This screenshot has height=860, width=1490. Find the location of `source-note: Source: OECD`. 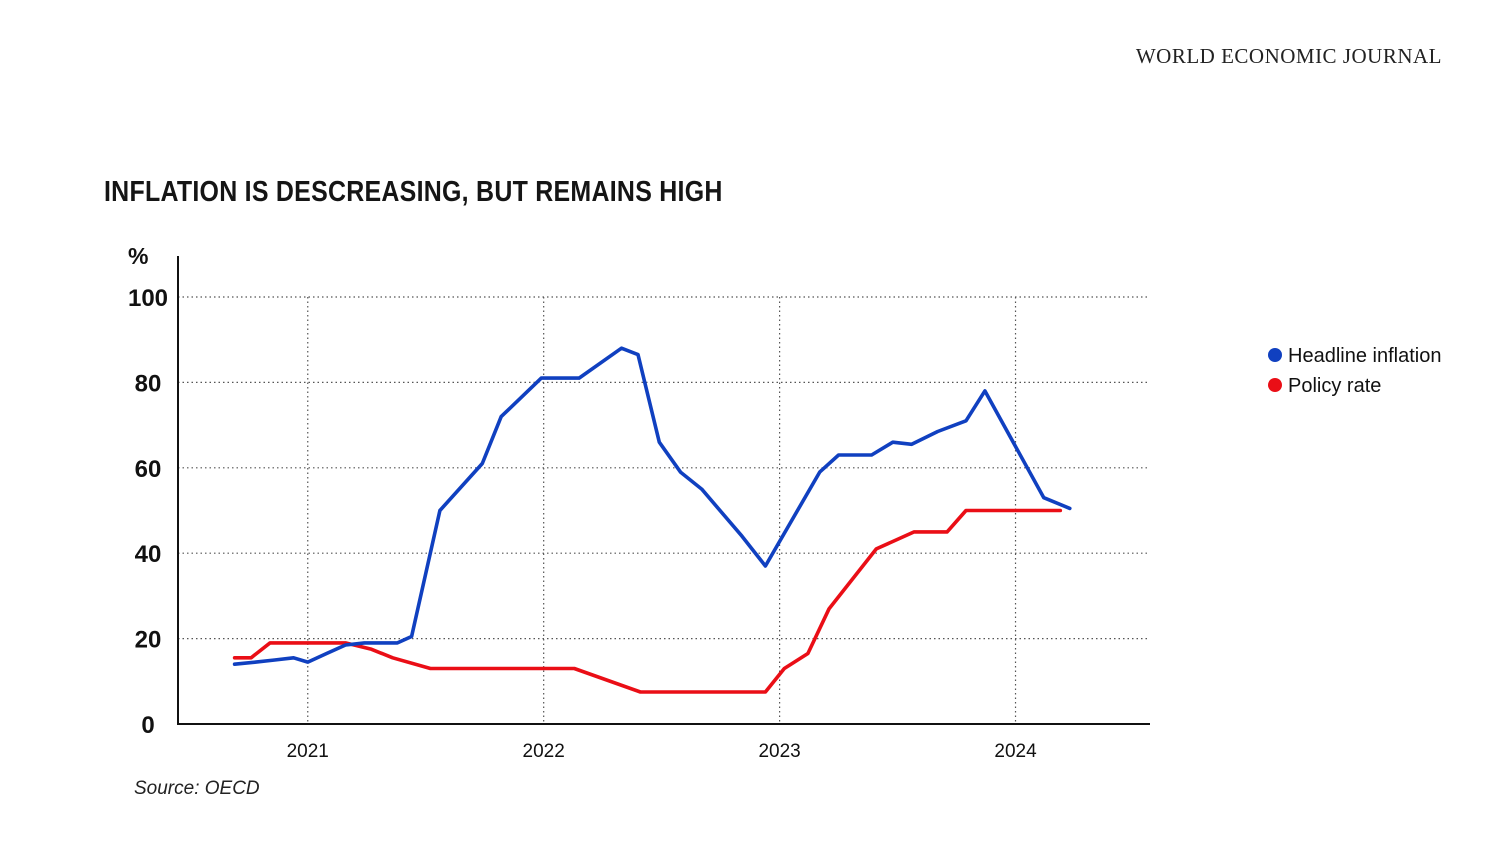

source-note: Source: OECD is located at coordinates (197, 788).